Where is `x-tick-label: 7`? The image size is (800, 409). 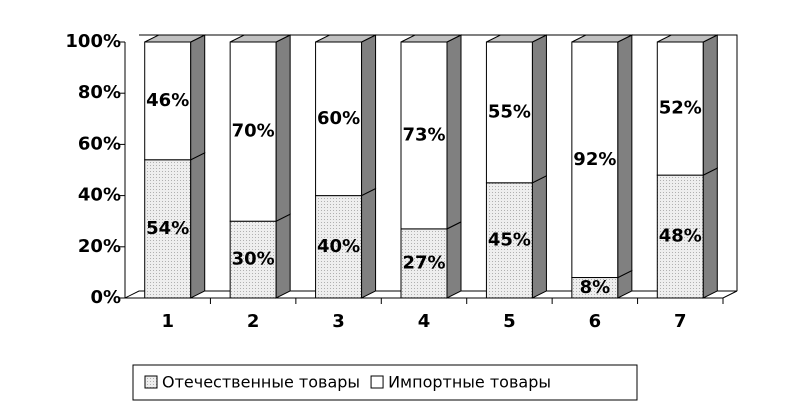 x-tick-label: 7 is located at coordinates (680, 321).